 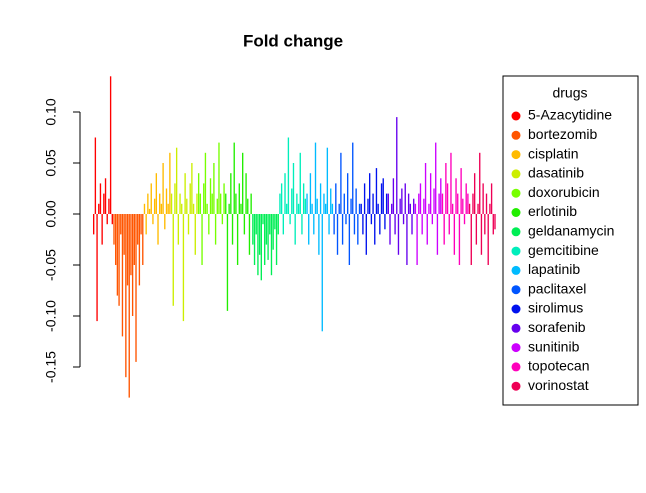 I want to click on legend-label: cisplatin, so click(x=553, y=153).